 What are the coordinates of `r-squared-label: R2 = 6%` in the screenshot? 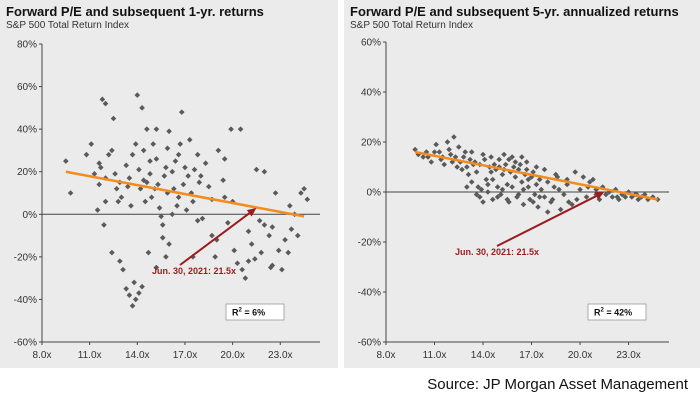 It's located at (248, 313).